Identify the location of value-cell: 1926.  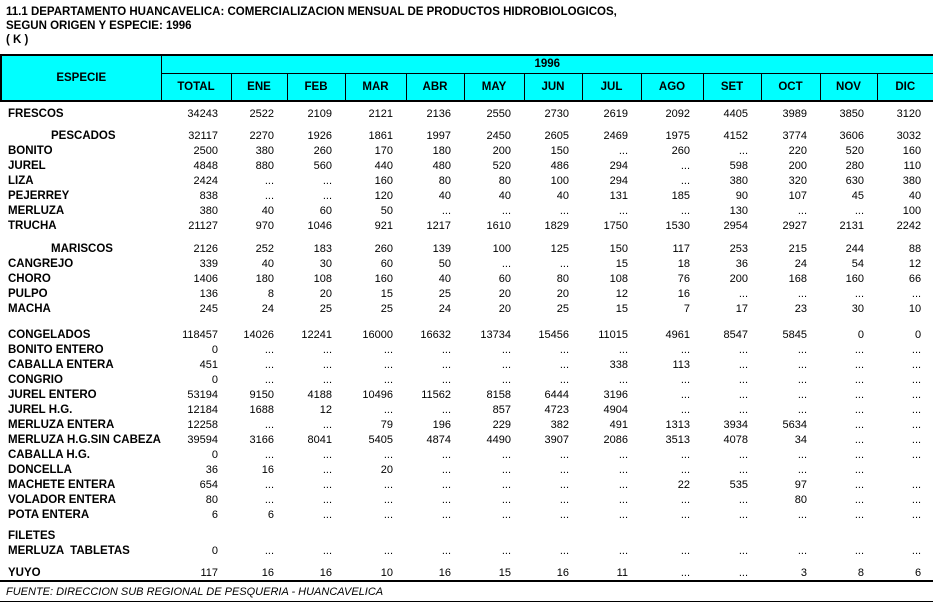
(319, 135).